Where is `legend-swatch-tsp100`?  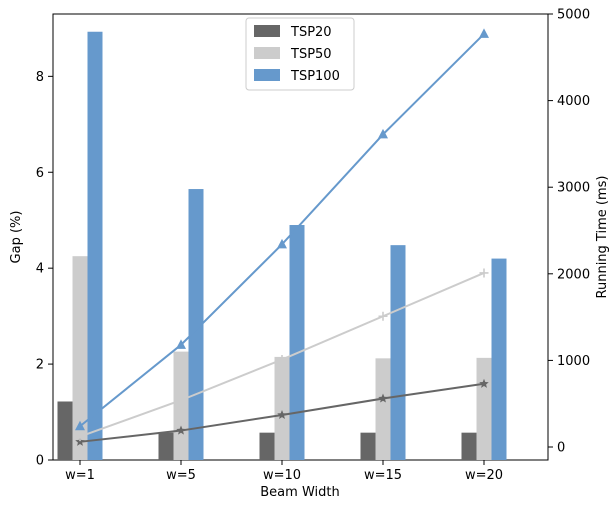 legend-swatch-tsp100 is located at coordinates (267, 75).